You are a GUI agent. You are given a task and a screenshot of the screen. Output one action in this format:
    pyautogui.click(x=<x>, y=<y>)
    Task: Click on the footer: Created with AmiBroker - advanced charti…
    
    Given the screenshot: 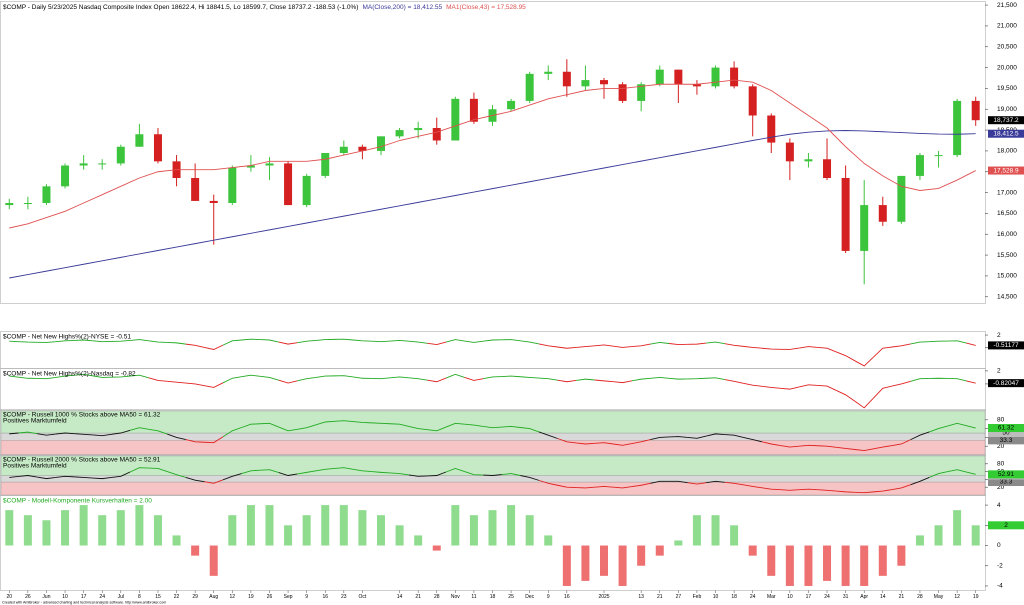 What is the action you would take?
    pyautogui.click(x=84, y=602)
    